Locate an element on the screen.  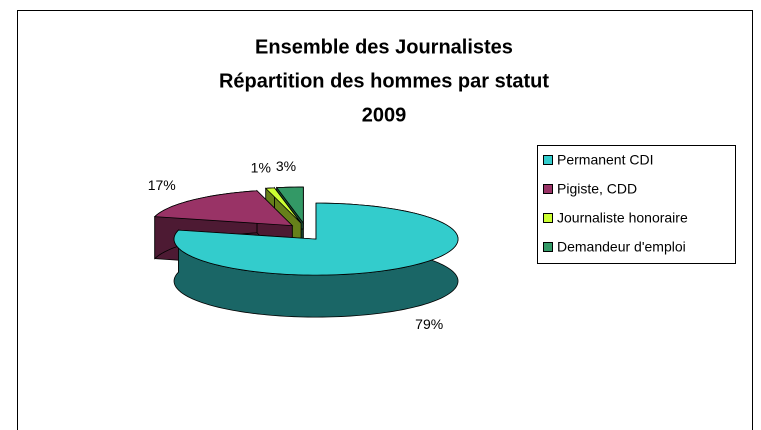
chart-title: Répartition des hommes par statut is located at coordinates (384, 81).